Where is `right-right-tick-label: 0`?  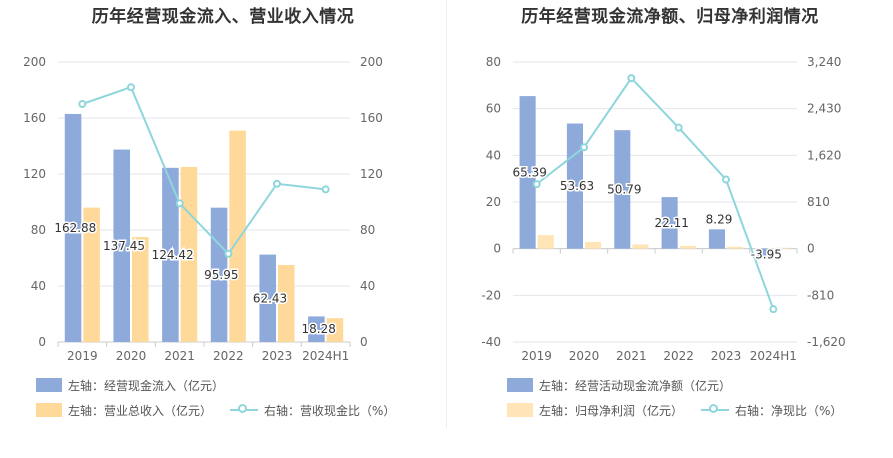 right-right-tick-label: 0 is located at coordinates (811, 249).